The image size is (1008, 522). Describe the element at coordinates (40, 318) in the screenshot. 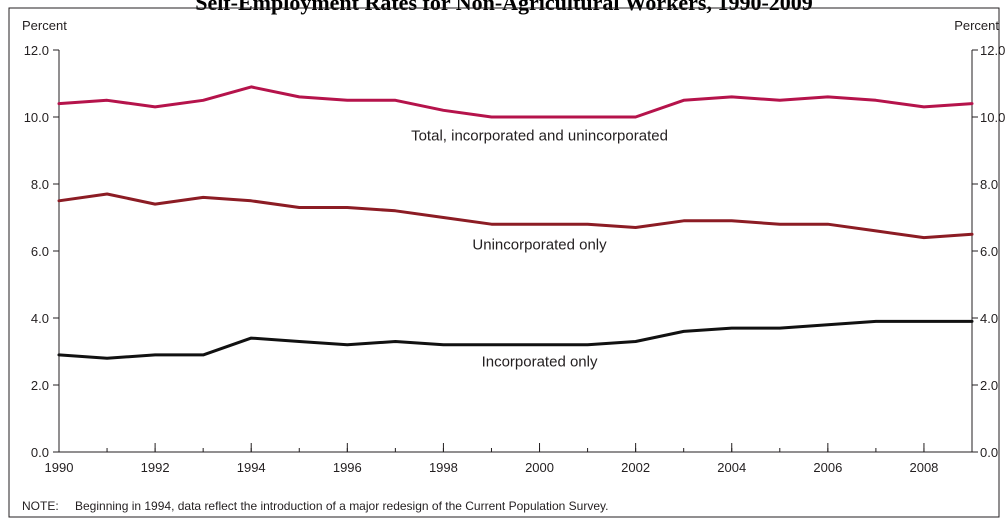

I see `y-tick-label-left: 4.0` at that location.